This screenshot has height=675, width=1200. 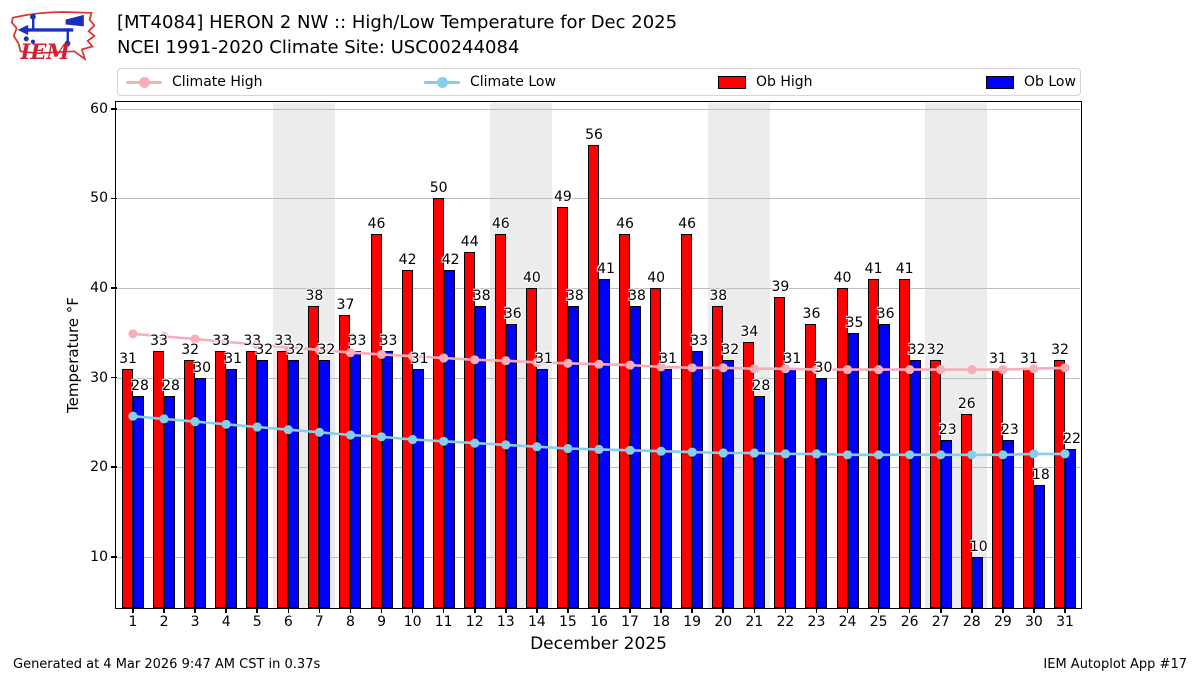 What do you see at coordinates (971, 622) in the screenshot?
I see `x-tick-label: 28` at bounding box center [971, 622].